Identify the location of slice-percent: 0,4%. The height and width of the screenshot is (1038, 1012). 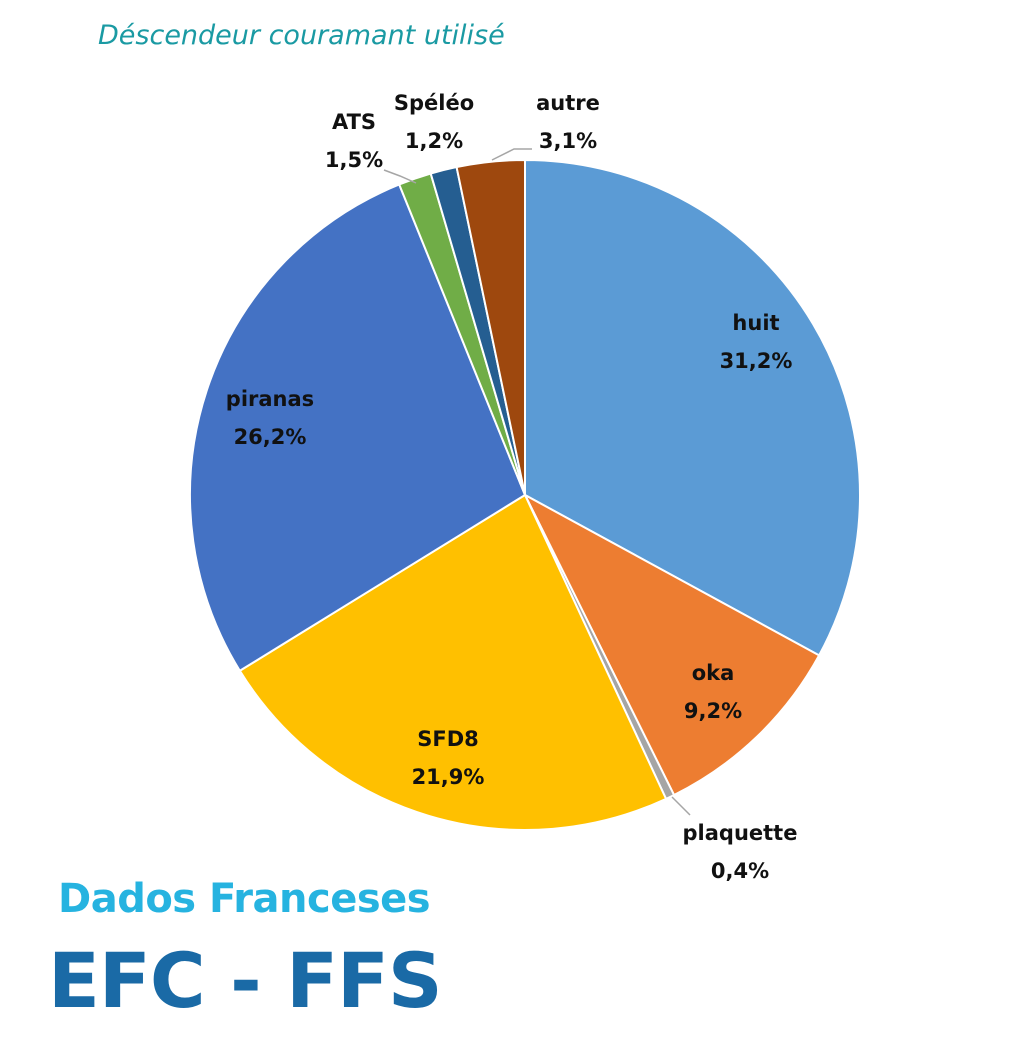
(740, 871).